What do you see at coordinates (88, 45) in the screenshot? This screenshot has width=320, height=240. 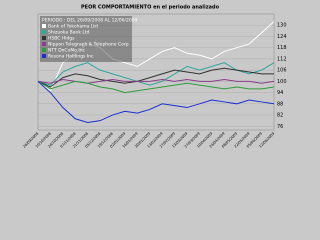 I see `legend-label: Nippon Telegraph & Telephone Corp` at bounding box center [88, 45].